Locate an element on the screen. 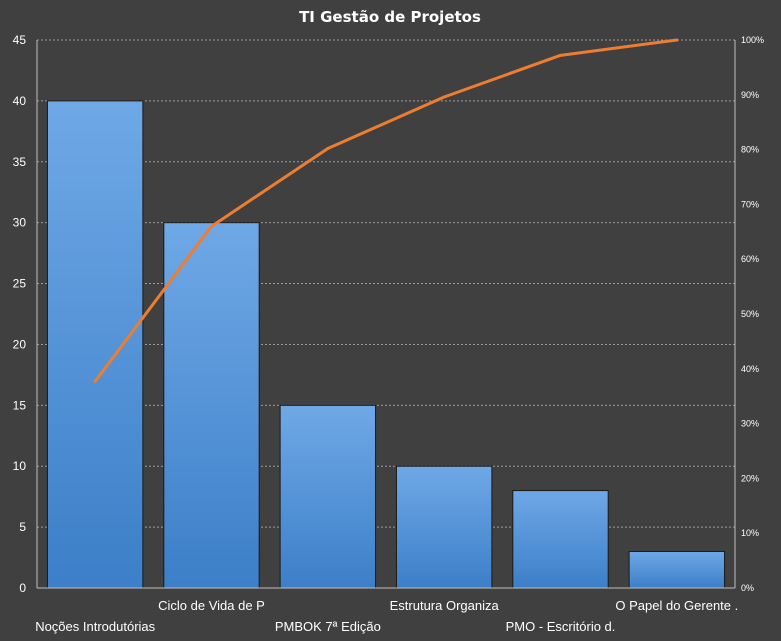 Image resolution: width=781 pixels, height=641 pixels. y-right-tick-label: 50% is located at coordinates (750, 314).